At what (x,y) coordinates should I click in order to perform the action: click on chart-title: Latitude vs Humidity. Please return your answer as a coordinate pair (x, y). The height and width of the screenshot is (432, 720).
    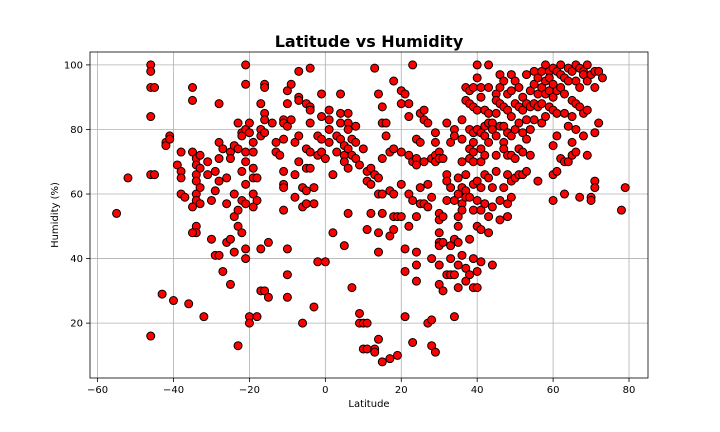
    Looking at the image, I should click on (369, 41).